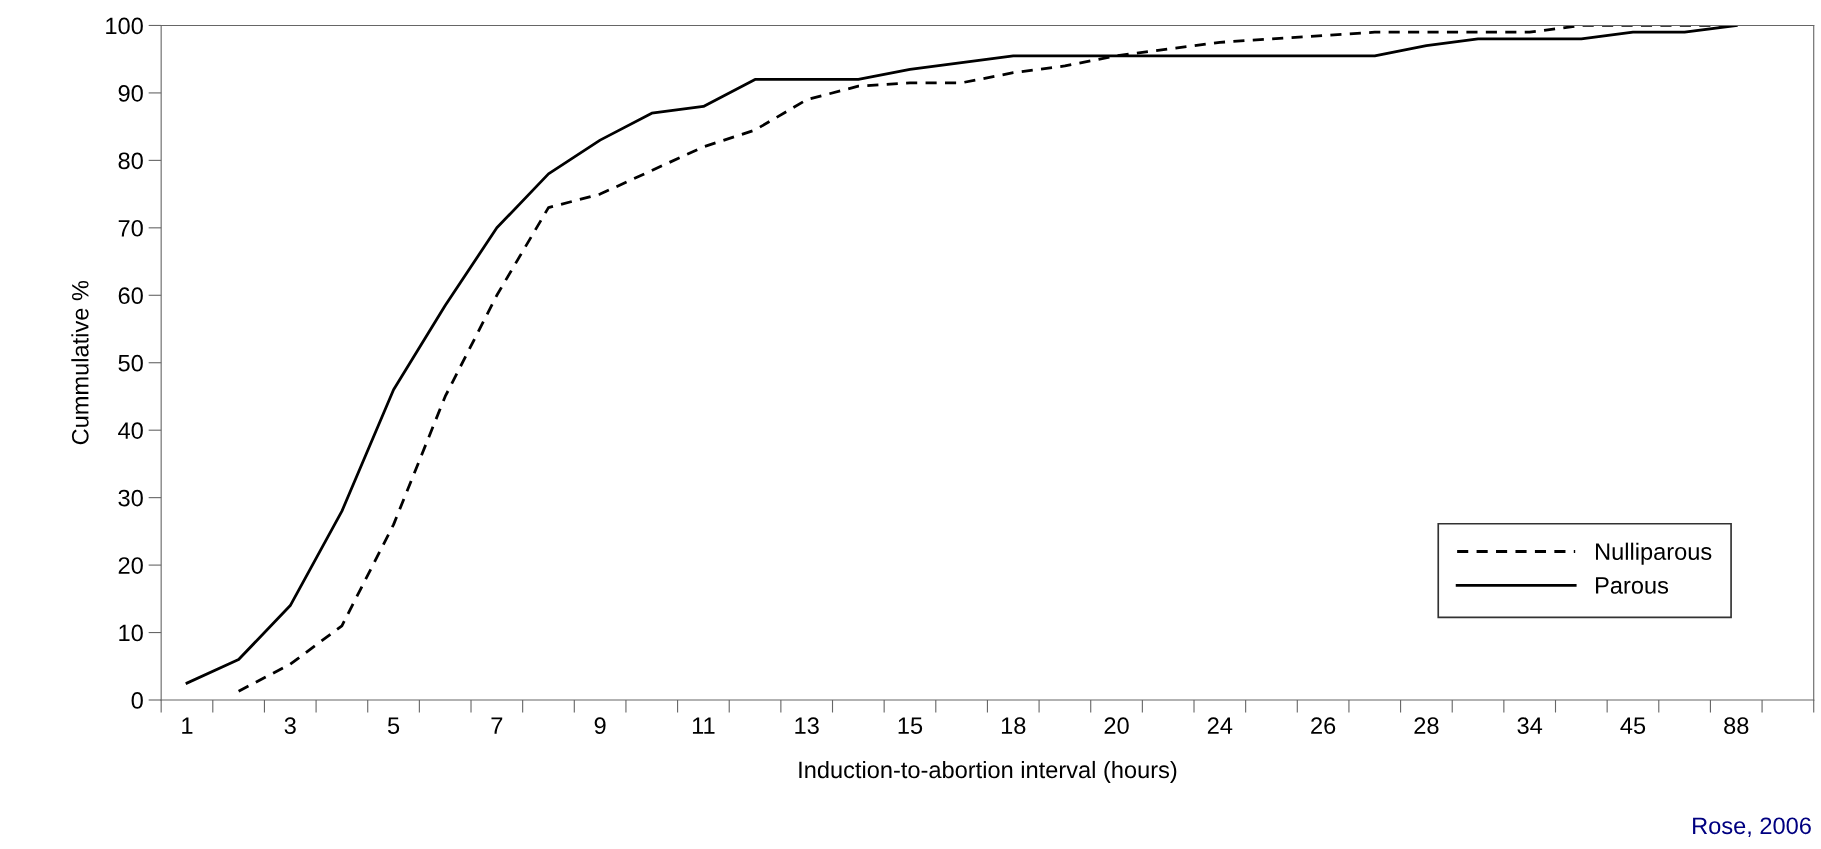 This screenshot has height=849, width=1821. I want to click on x-tick-label: 13, so click(807, 726).